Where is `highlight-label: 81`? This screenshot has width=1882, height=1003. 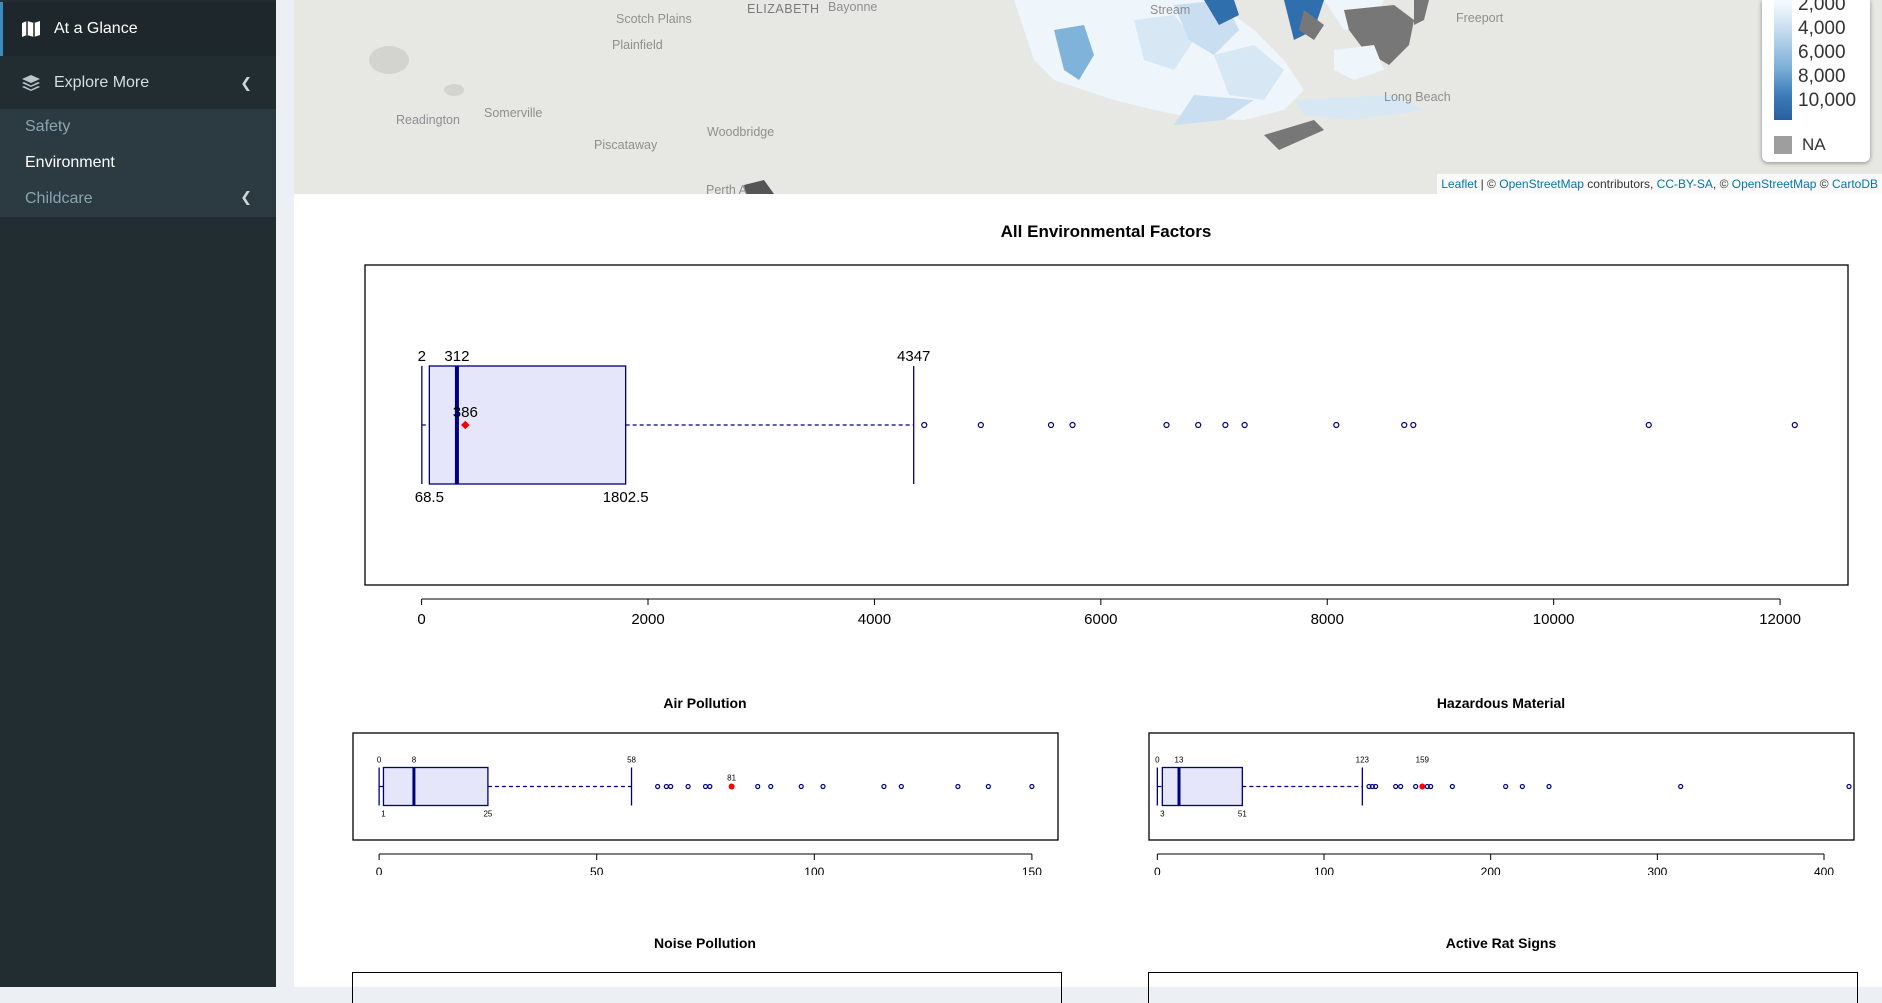 highlight-label: 81 is located at coordinates (731, 778).